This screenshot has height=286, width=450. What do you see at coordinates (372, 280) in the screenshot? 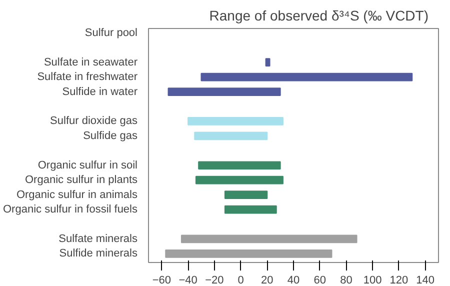
I see `x-tick-label: 100` at bounding box center [372, 280].